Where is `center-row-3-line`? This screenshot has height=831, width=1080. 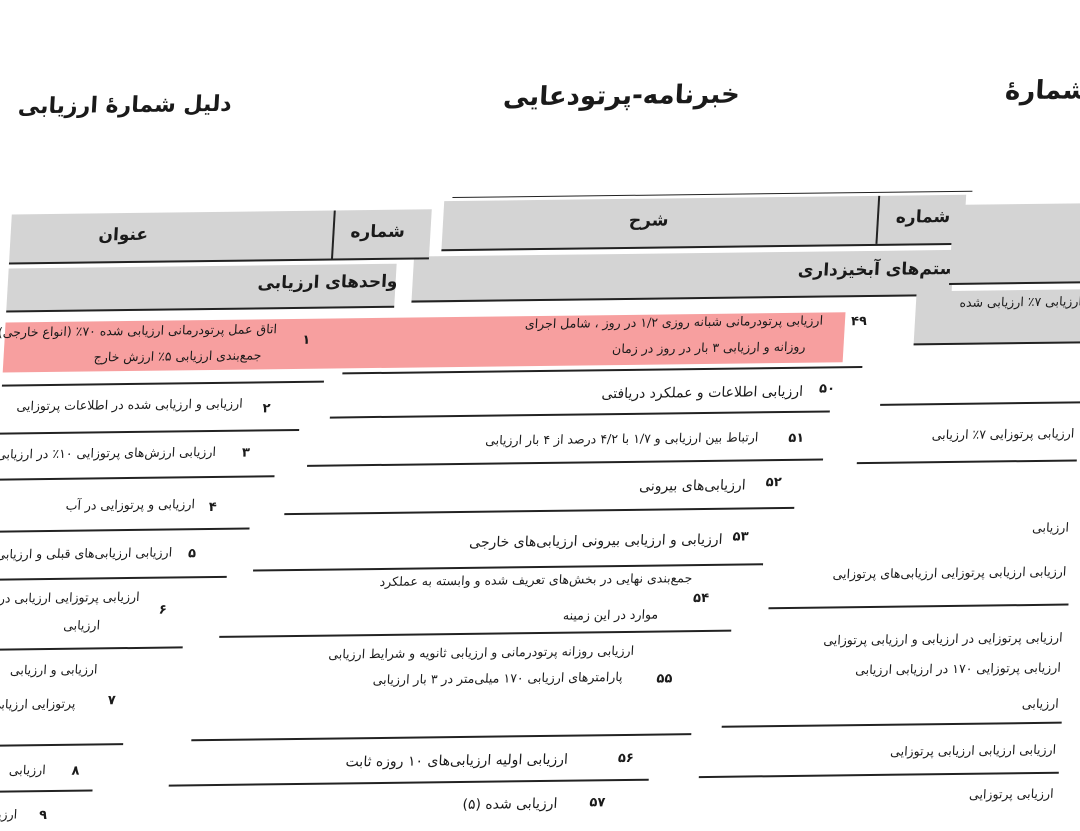
center-row-3-line is located at coordinates (565, 462).